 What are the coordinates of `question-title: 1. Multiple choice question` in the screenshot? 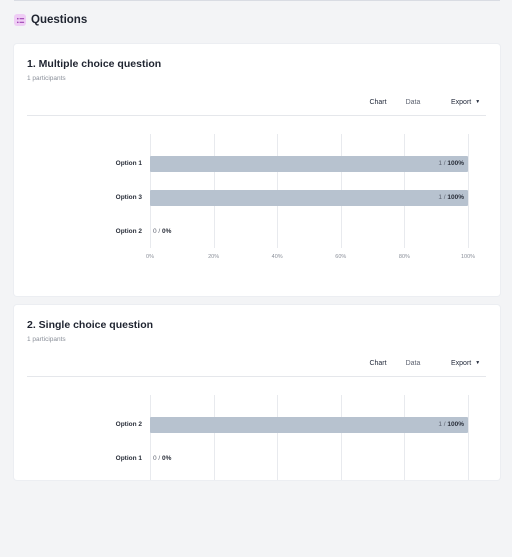 It's located at (94, 64).